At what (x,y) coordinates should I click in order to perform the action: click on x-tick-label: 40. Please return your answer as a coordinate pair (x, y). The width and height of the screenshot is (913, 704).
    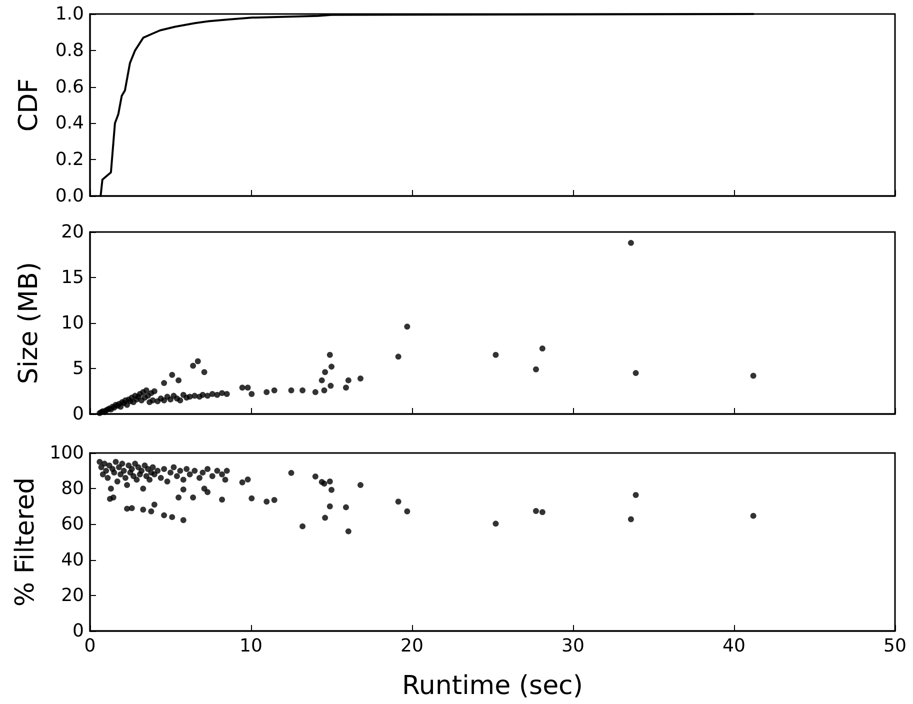
    Looking at the image, I should click on (734, 646).